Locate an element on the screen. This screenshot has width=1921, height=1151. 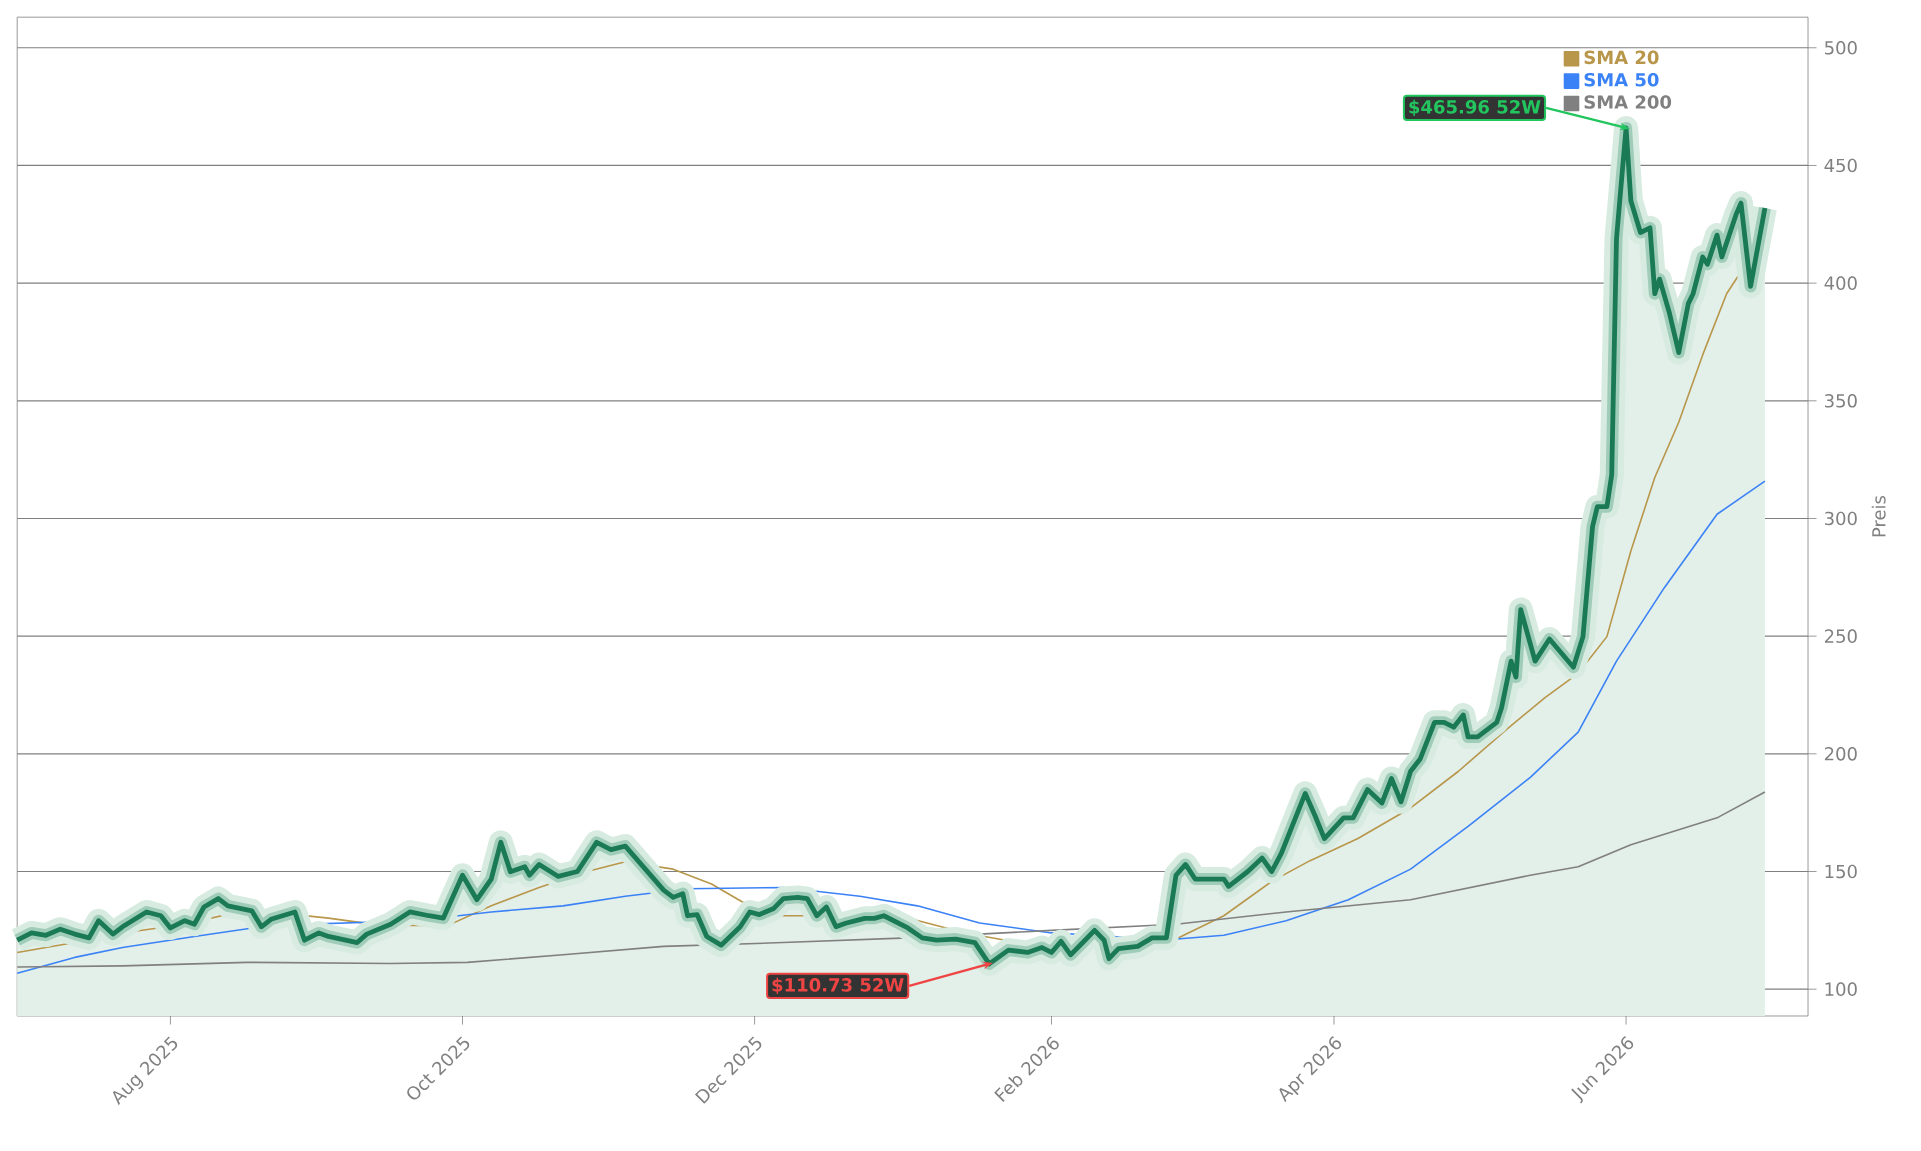
y-tick-label: 350 is located at coordinates (1841, 400).